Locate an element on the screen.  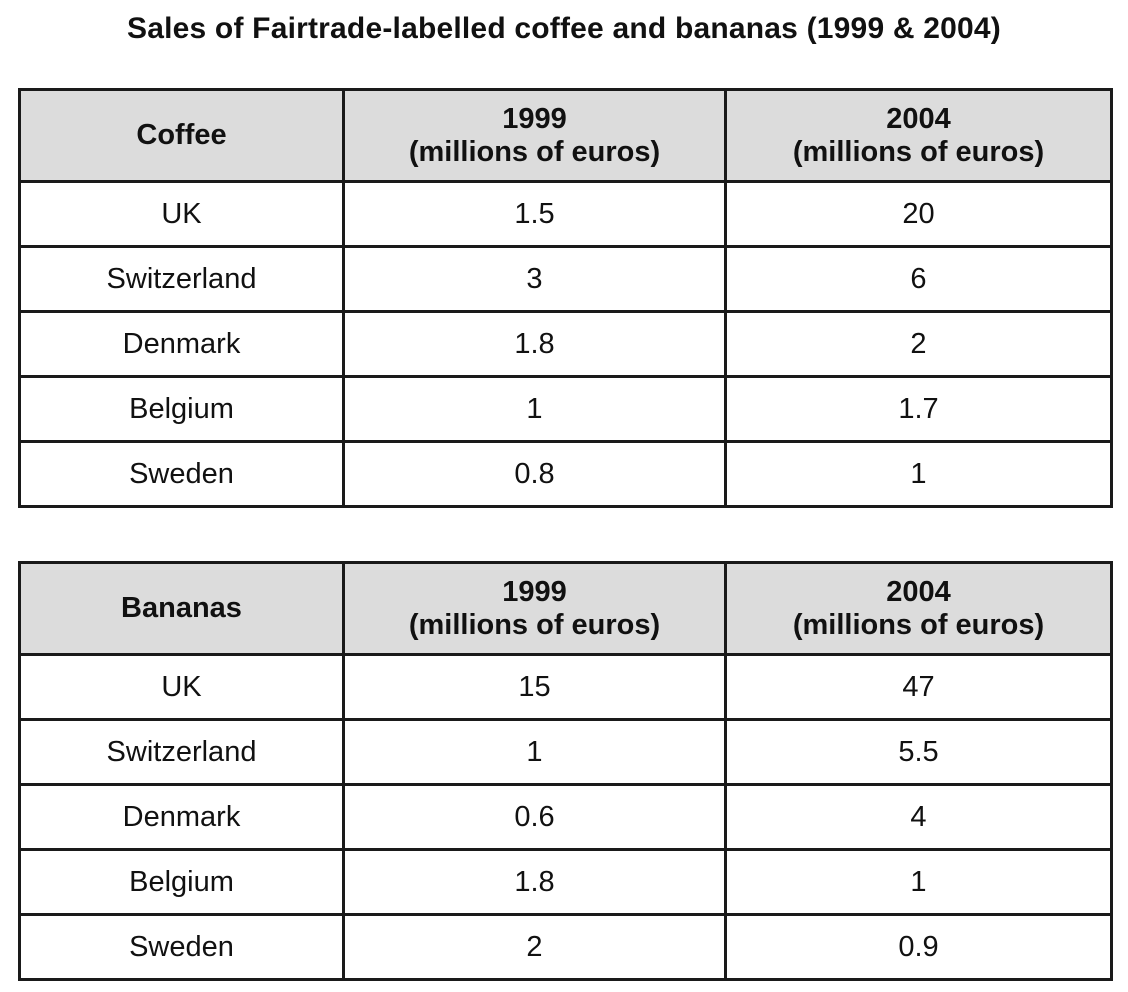
table-title-cell: Bananas is located at coordinates (182, 609).